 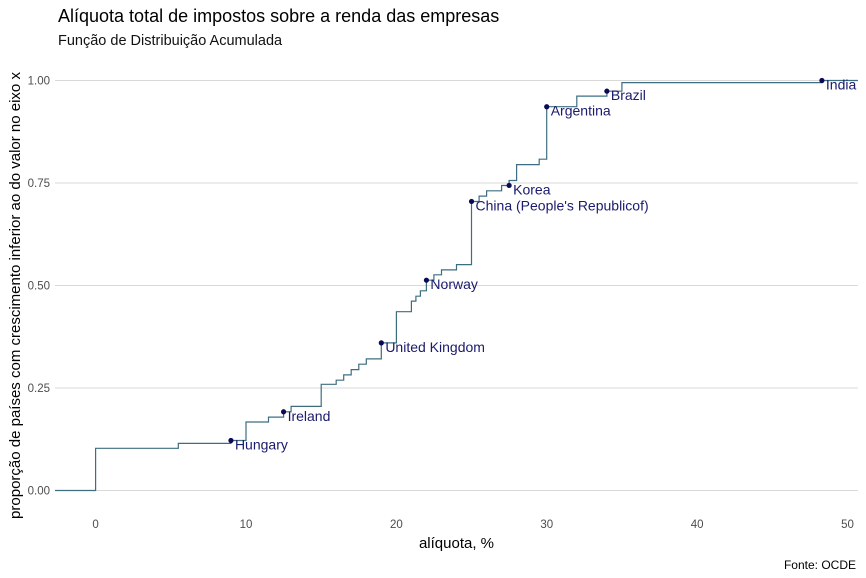 What do you see at coordinates (261, 444) in the screenshot?
I see `point-label: Hungary` at bounding box center [261, 444].